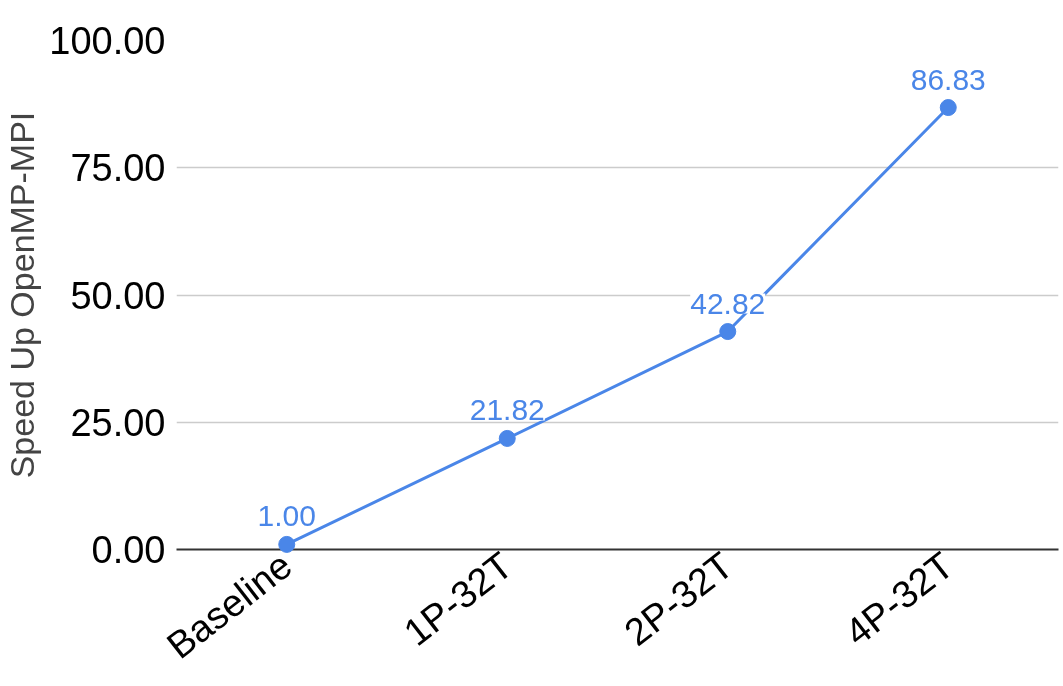 The width and height of the screenshot is (1063, 686). What do you see at coordinates (948, 79) in the screenshot?
I see `data-label: 86.83` at bounding box center [948, 79].